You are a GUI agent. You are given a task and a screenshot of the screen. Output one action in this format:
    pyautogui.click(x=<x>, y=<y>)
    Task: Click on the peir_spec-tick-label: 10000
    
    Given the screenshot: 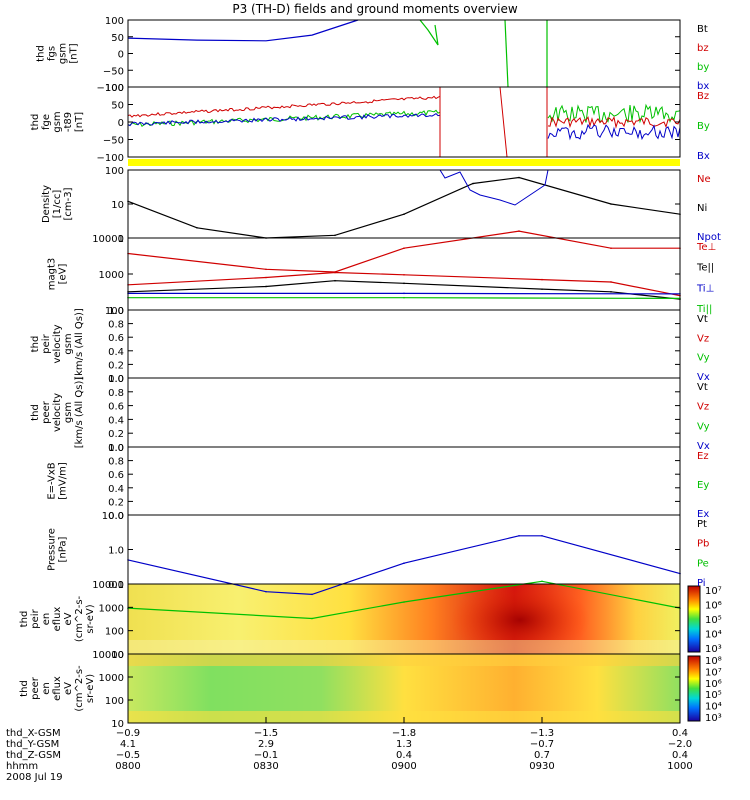 What is the action you would take?
    pyautogui.click(x=108, y=585)
    